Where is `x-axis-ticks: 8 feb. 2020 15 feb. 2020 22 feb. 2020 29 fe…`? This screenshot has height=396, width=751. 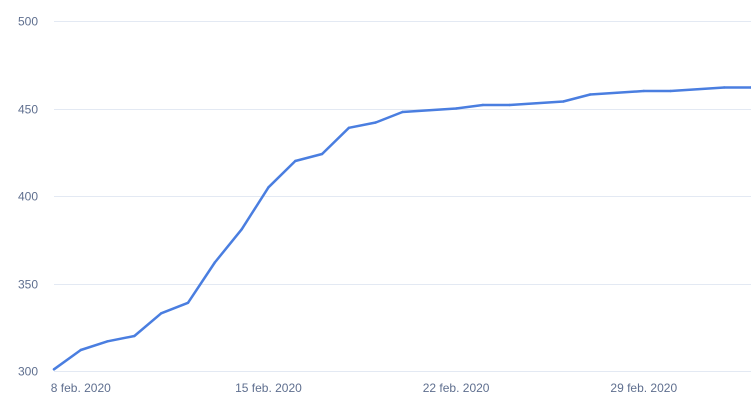 x-axis-ticks: 8 feb. 2020 15 feb. 2020 22 feb. 2020 29 fe… is located at coordinates (364, 388).